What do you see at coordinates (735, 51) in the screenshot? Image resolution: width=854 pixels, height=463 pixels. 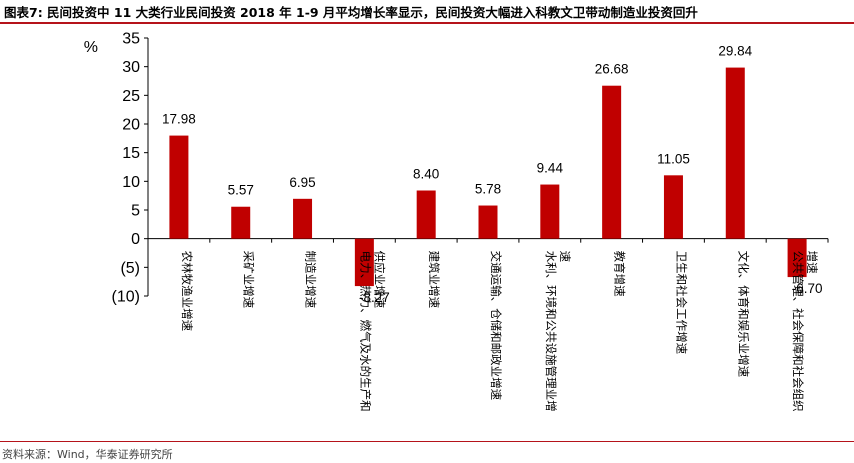 I see `data-label: 29.84` at bounding box center [735, 51].